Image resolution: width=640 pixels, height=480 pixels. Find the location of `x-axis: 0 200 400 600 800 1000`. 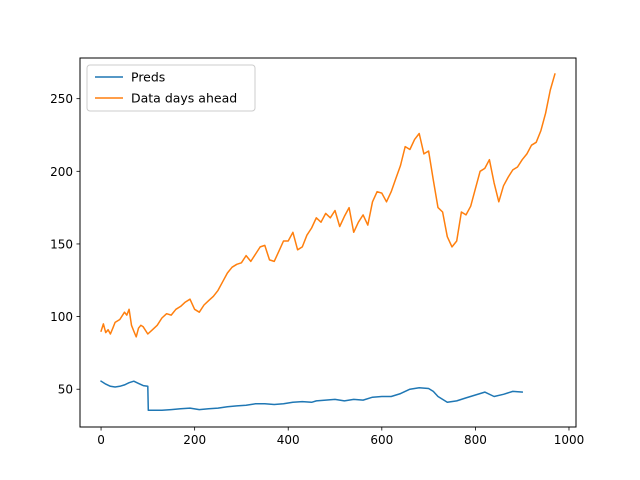

x-axis: 0 200 400 600 800 1000 is located at coordinates (340, 437).